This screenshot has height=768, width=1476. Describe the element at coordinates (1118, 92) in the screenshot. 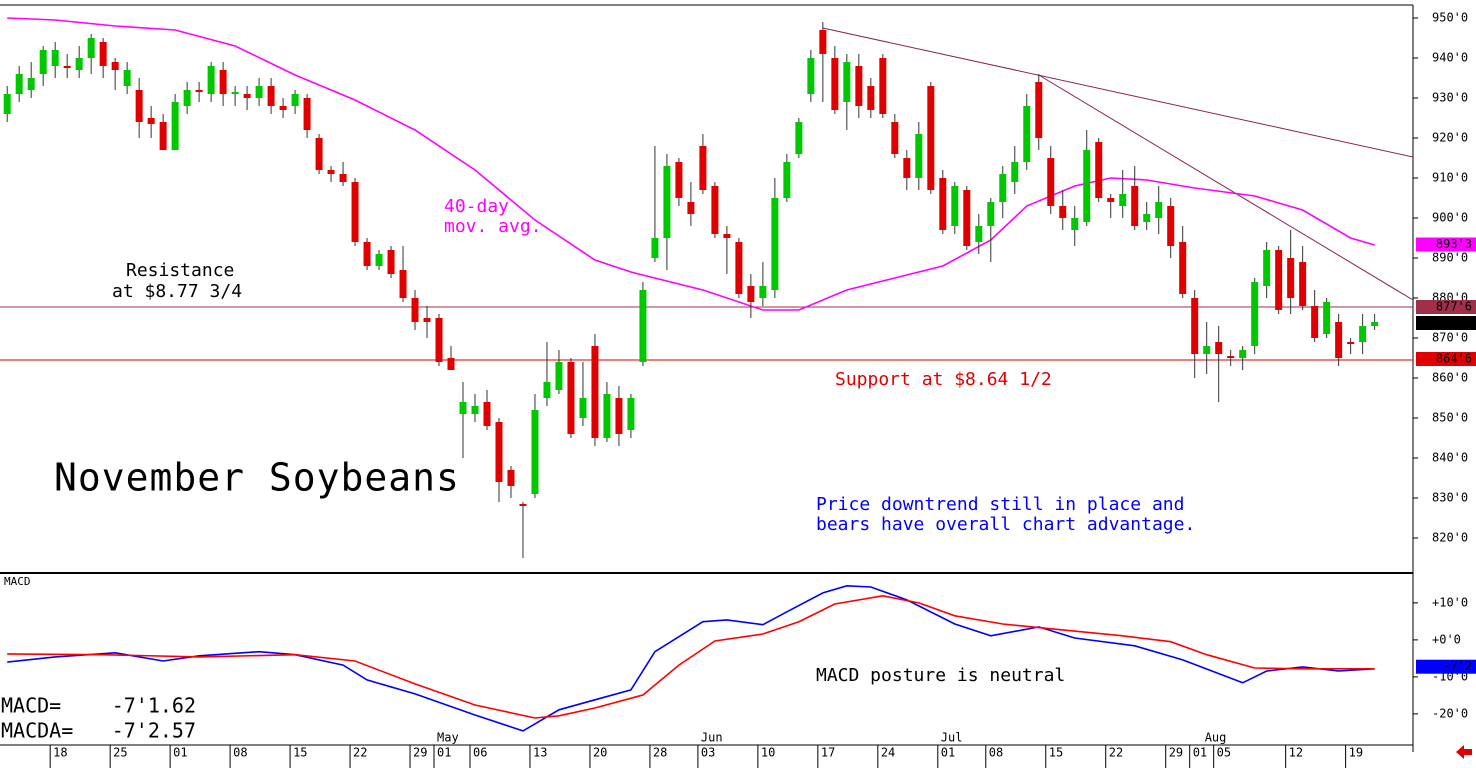

I see `trend-line` at that location.